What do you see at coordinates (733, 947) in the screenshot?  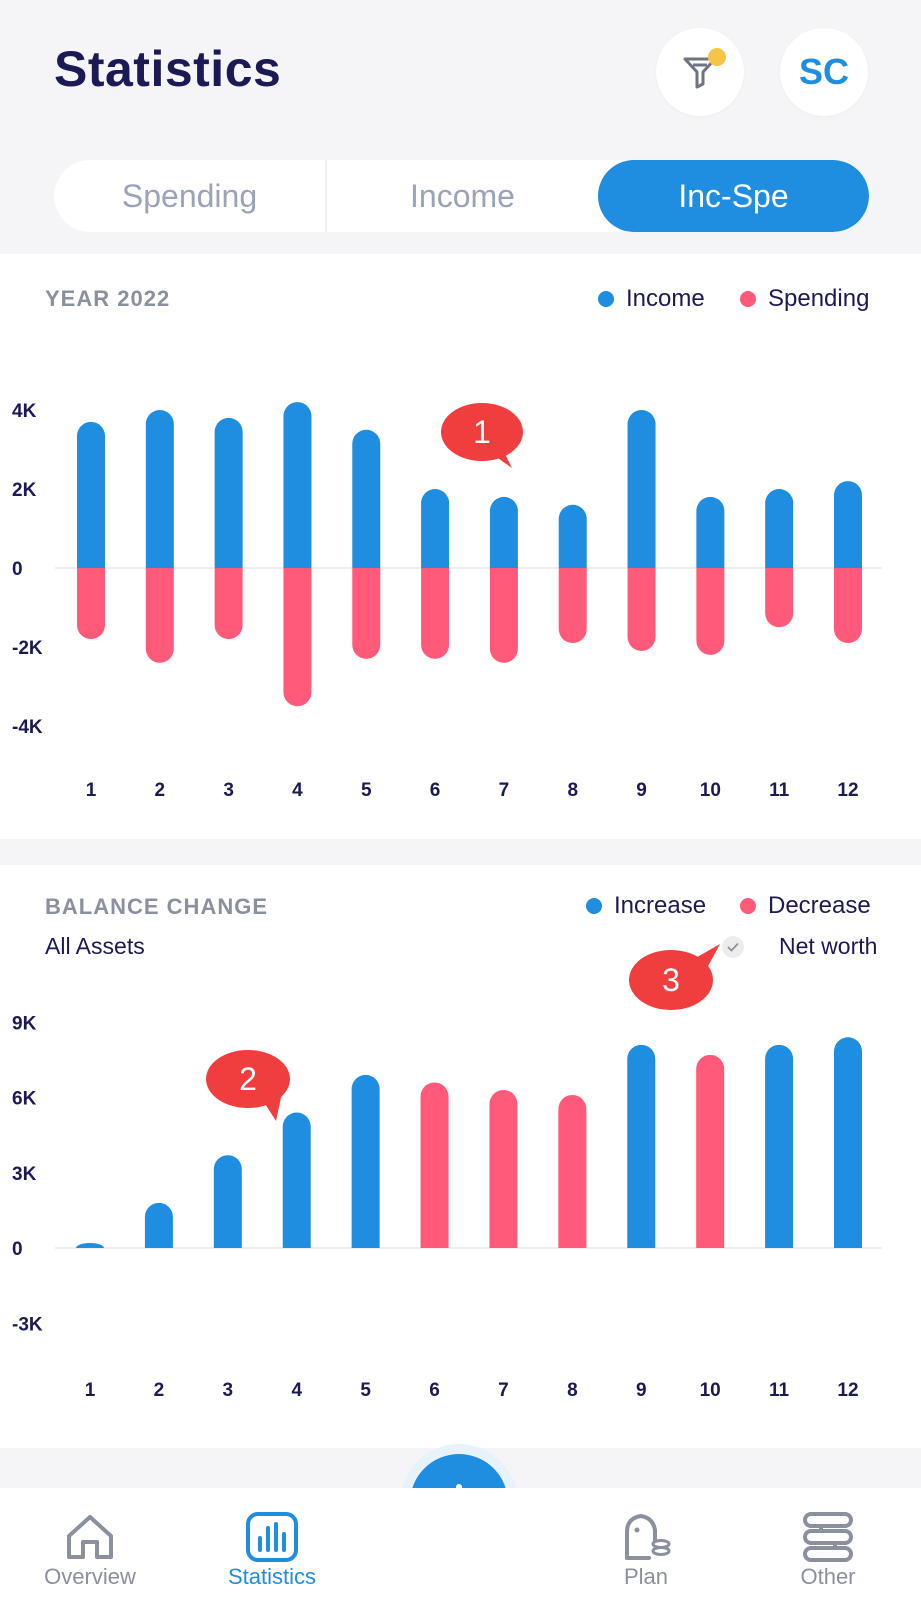 I see `net-worth-checkbox` at bounding box center [733, 947].